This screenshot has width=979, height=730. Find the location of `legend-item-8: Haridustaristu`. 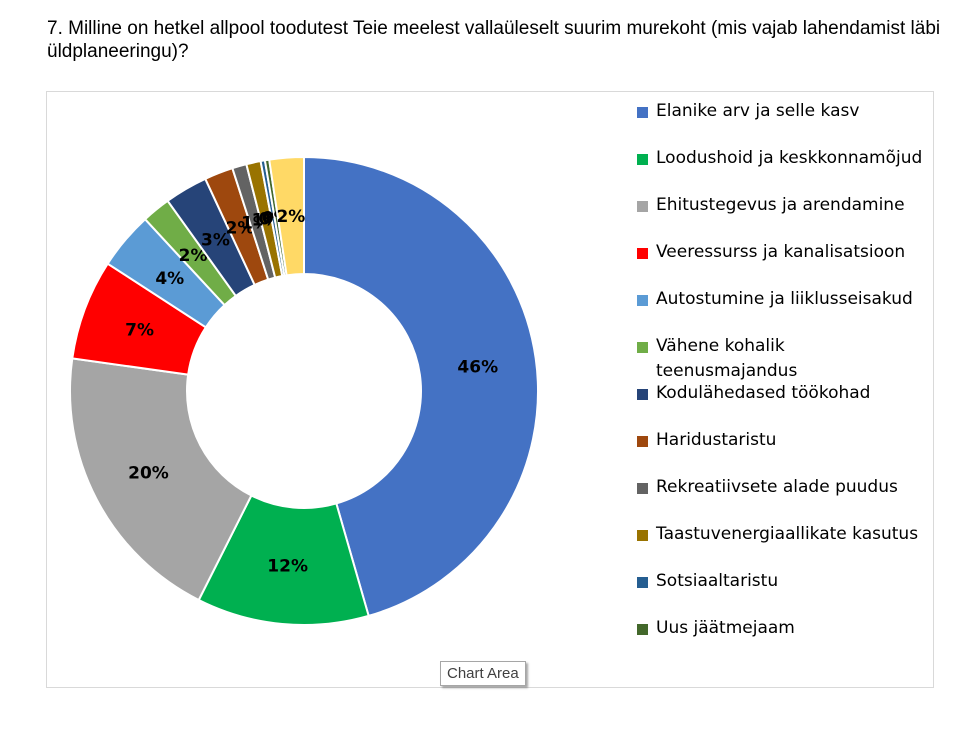

legend-item-8: Haridustaristu is located at coordinates (780, 451).